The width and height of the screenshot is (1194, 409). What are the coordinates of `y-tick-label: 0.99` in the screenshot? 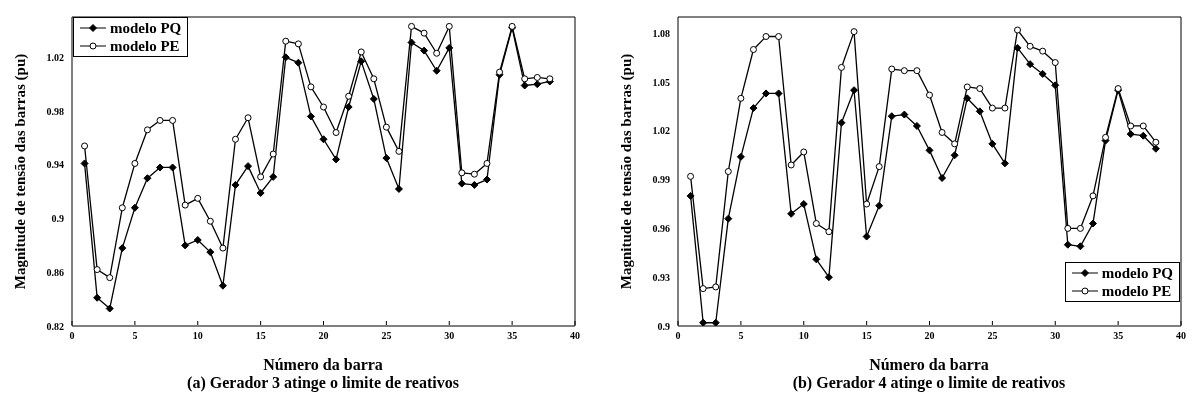 It's located at (661, 180).